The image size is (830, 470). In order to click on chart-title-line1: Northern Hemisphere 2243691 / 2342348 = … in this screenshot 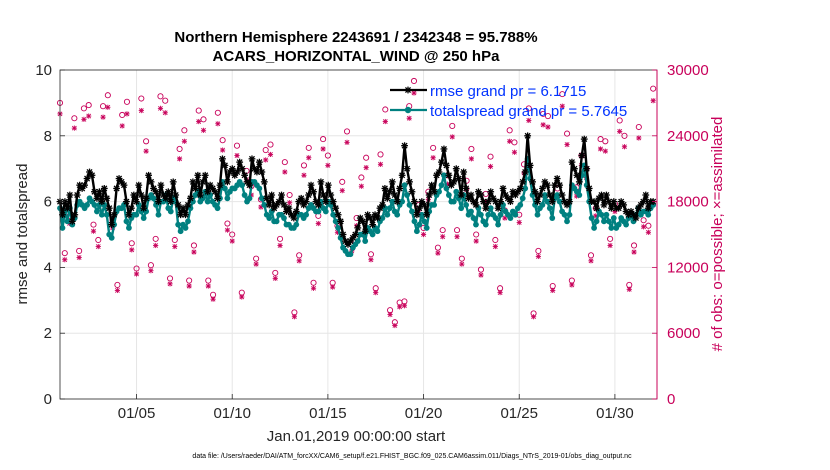, I will do `click(355, 37)`.